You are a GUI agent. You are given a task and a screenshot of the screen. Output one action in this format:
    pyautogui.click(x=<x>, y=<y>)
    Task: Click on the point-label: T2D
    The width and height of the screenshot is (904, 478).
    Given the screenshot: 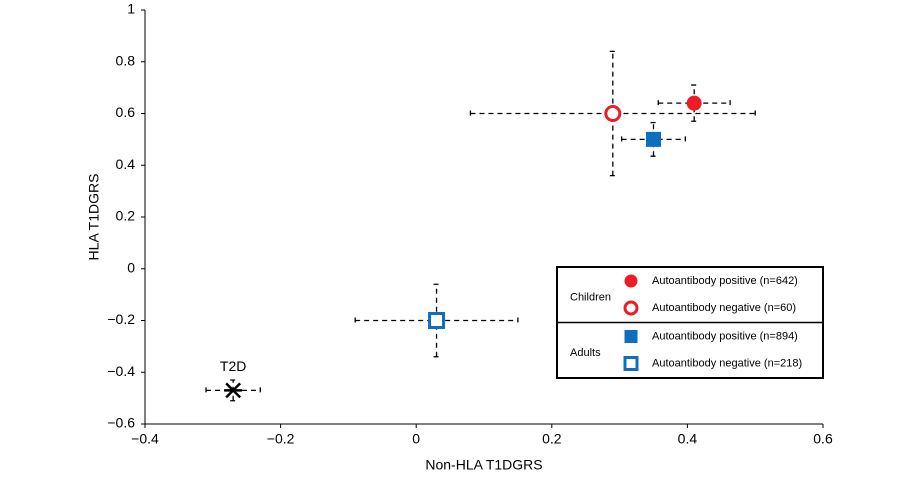 What is the action you would take?
    pyautogui.click(x=233, y=366)
    